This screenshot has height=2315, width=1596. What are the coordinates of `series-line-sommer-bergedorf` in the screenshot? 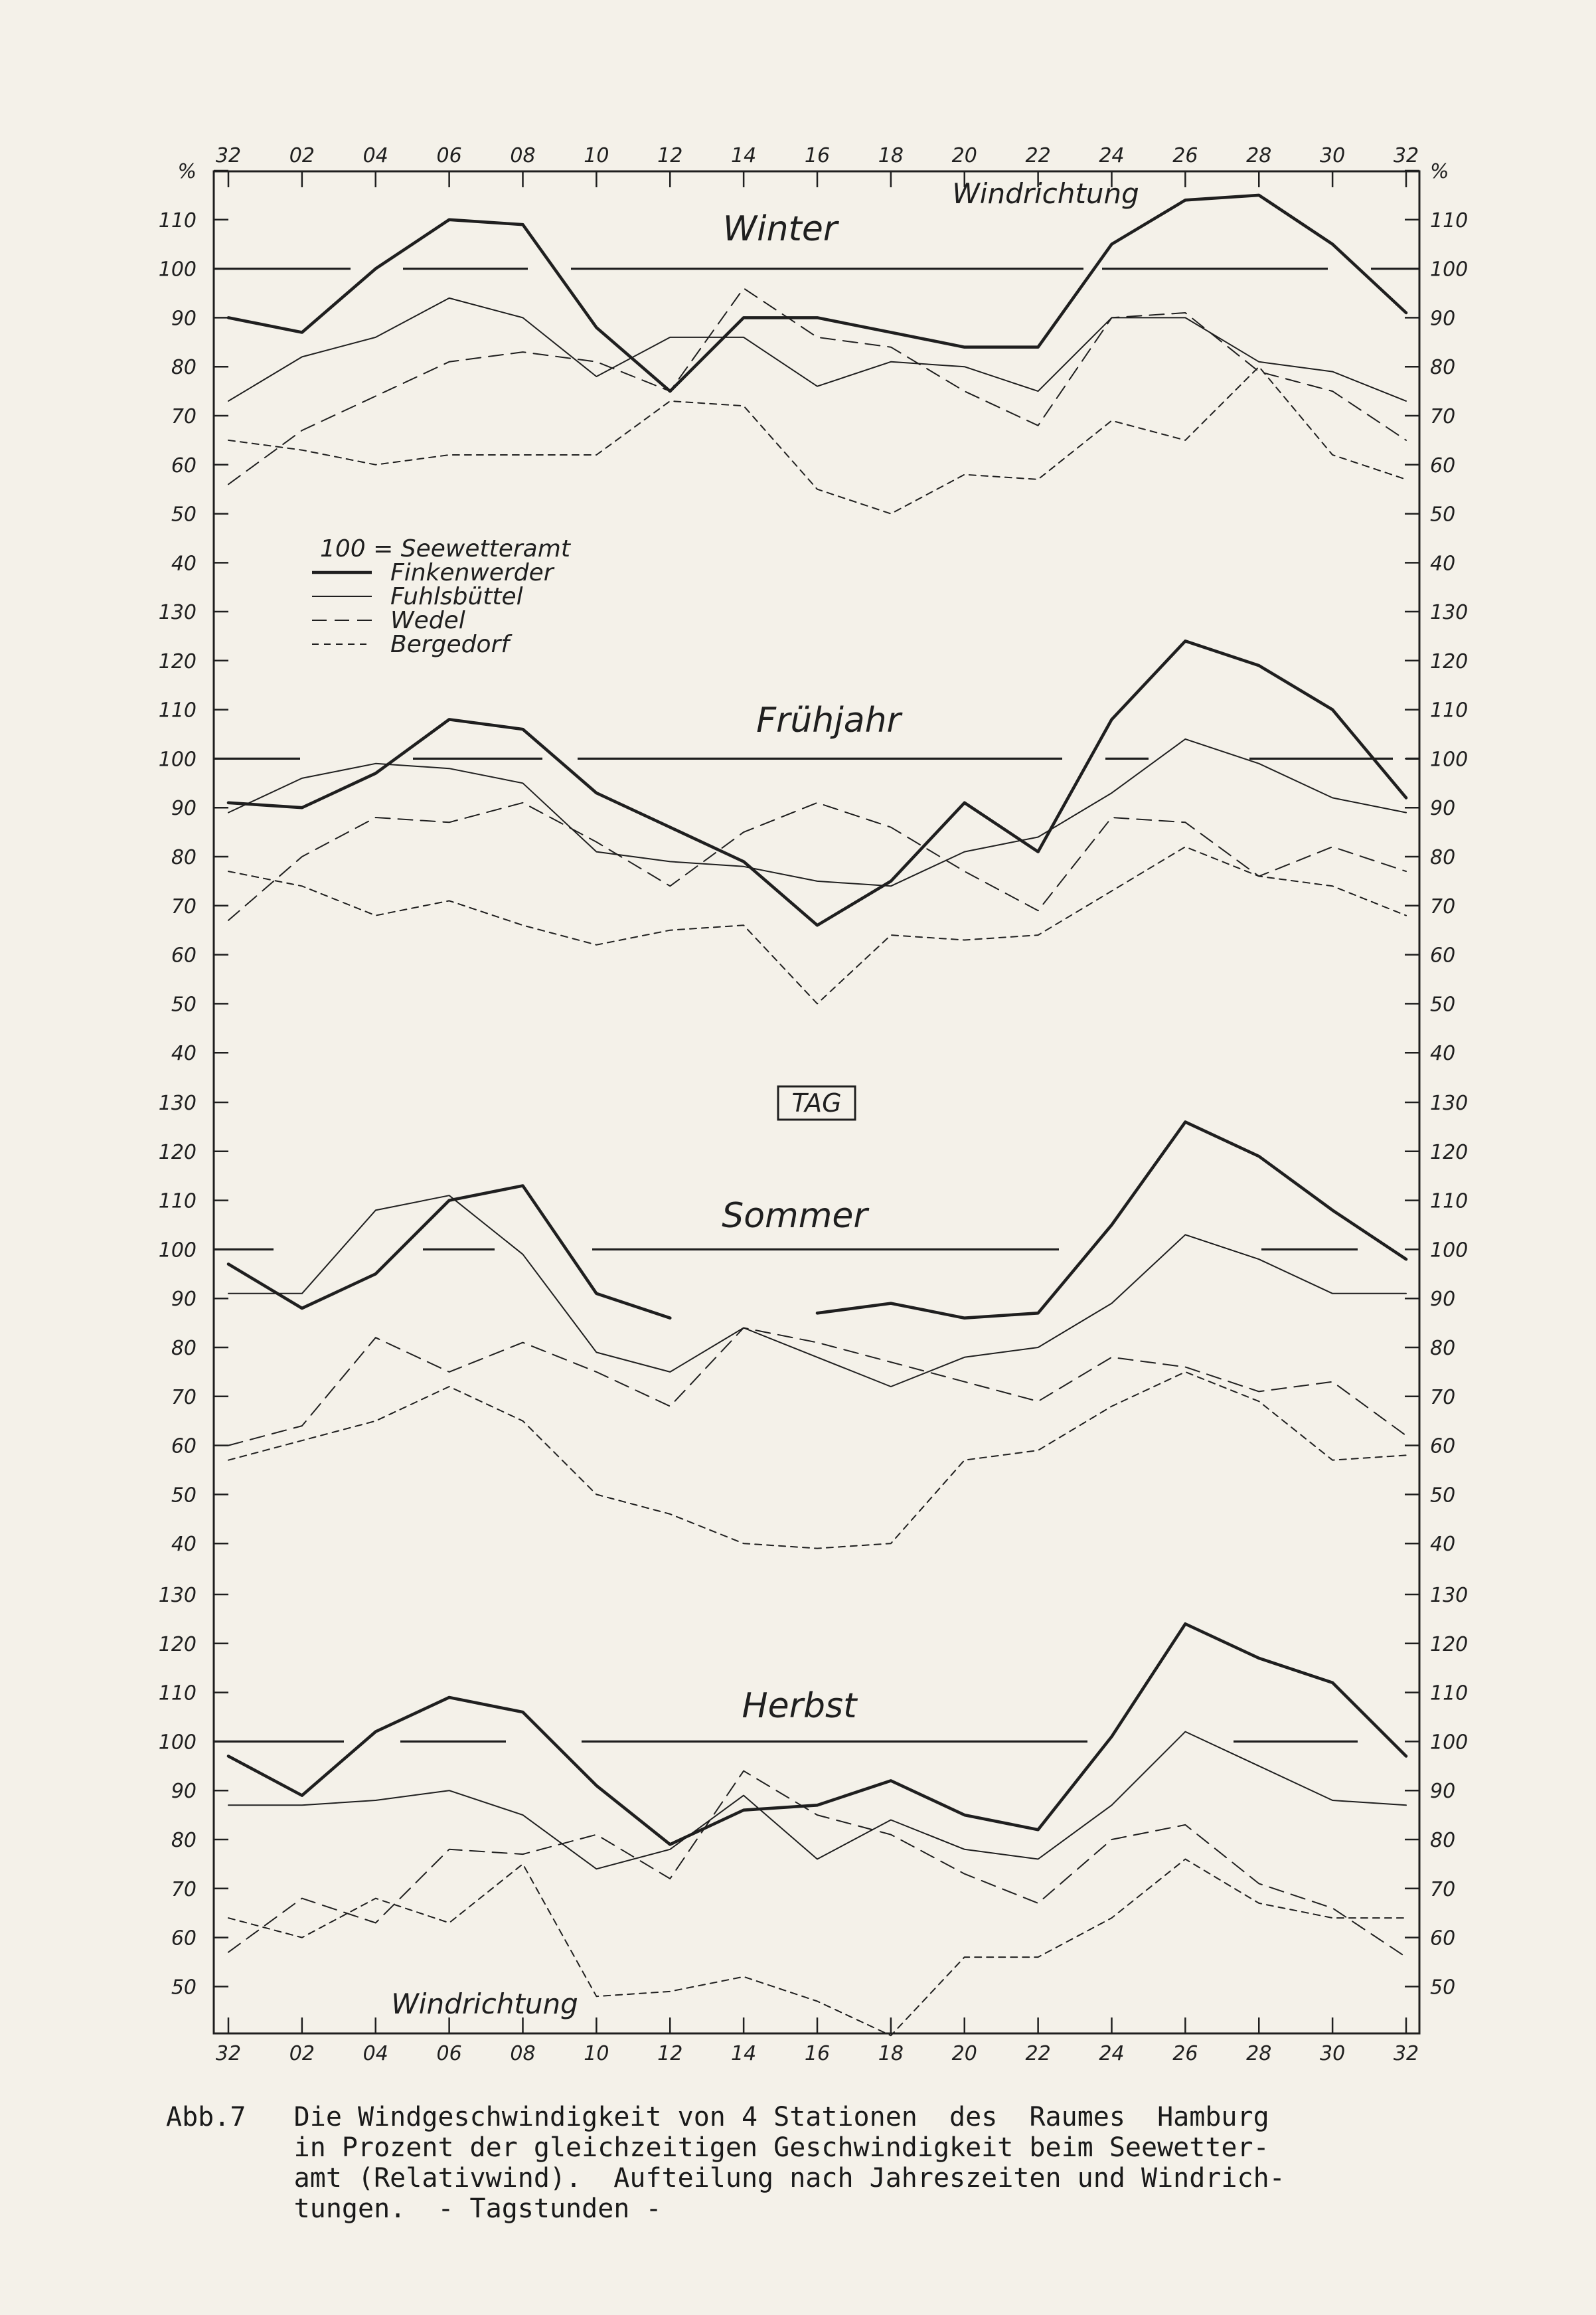 It's located at (817, 1460).